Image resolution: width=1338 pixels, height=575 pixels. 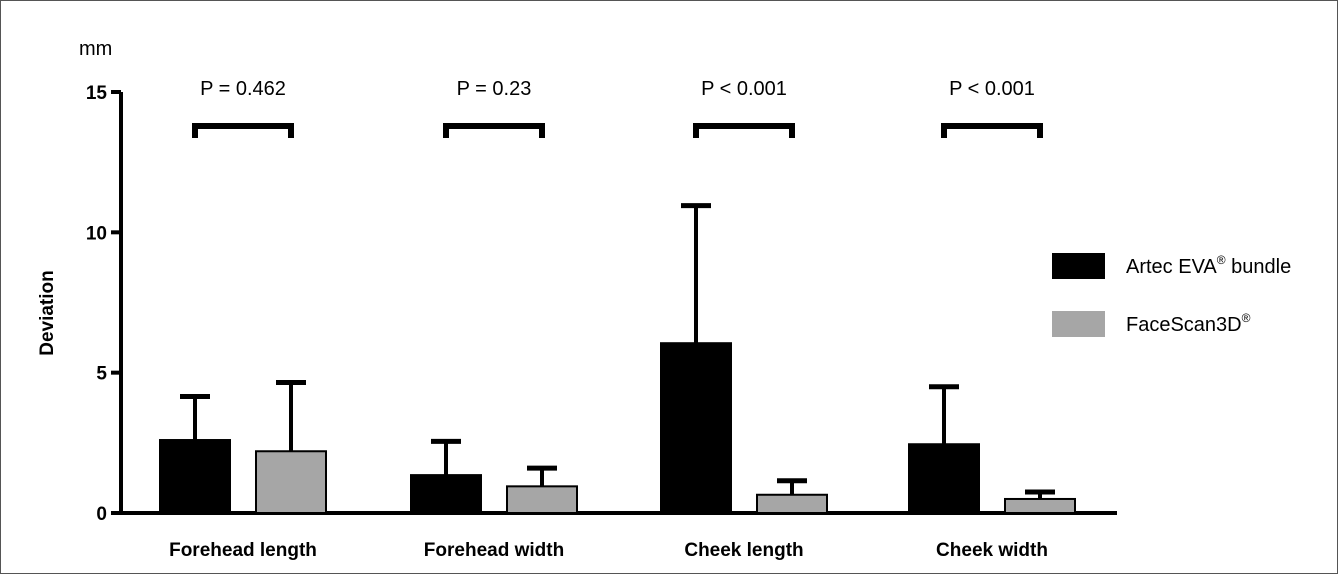 I want to click on unit-label: mm, so click(x=95, y=49).